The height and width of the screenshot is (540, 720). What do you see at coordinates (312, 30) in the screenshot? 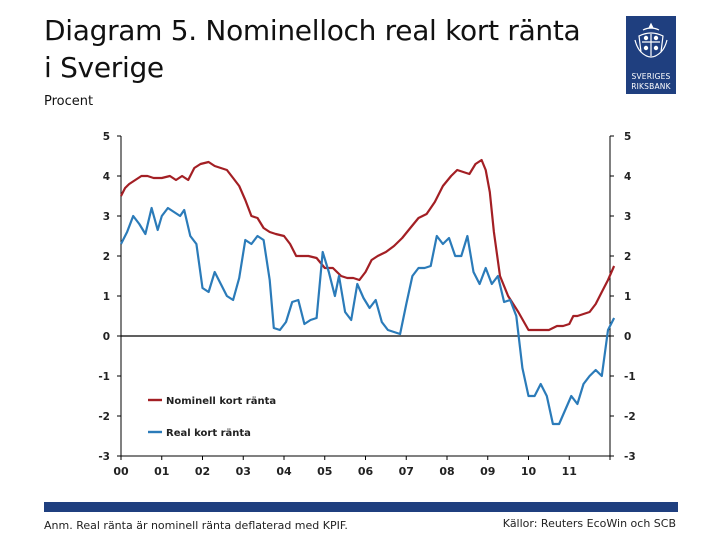
I see `title-line-1: Diagram 5. Nominelloch real kort ränta` at bounding box center [312, 30].